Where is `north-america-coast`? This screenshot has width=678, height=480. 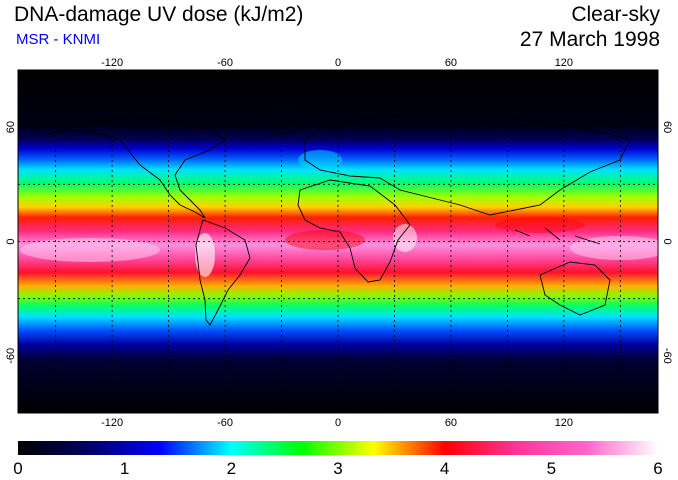
north-america-coast is located at coordinates (135, 168).